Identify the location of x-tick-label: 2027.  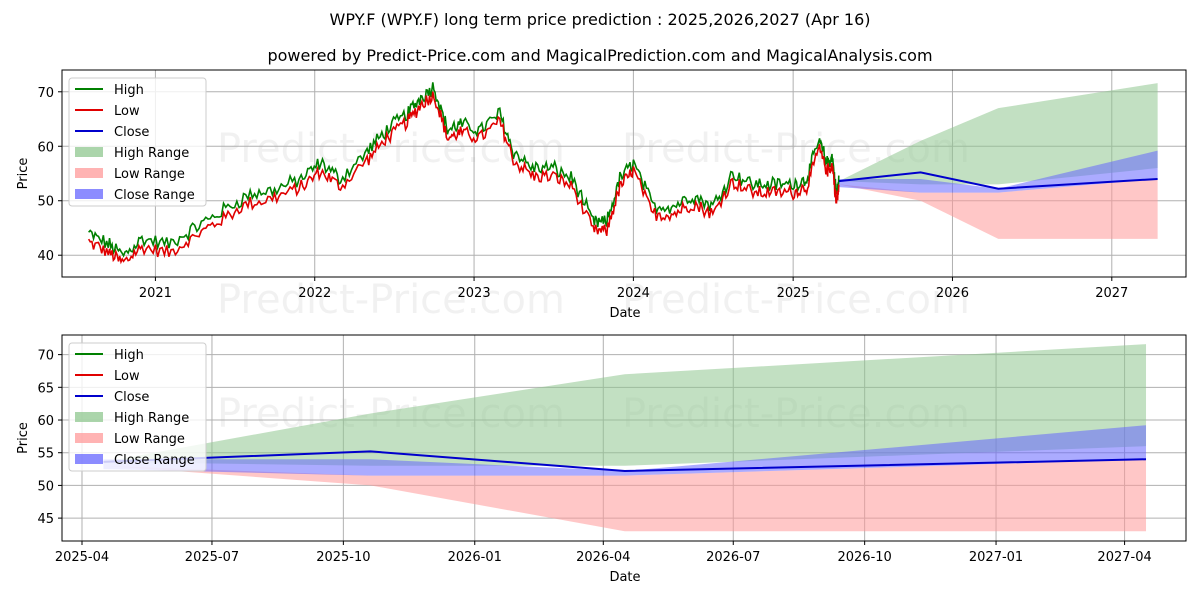
(1111, 293).